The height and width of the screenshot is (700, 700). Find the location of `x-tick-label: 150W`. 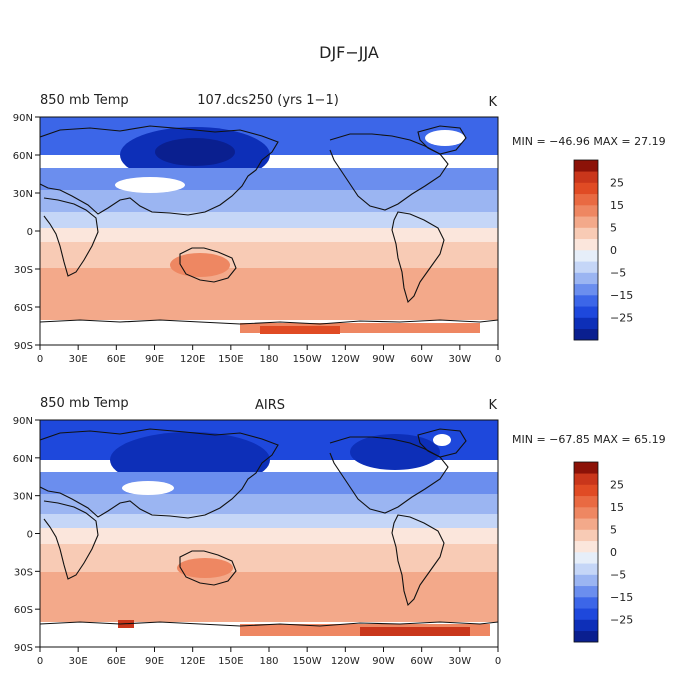

x-tick-label: 150W is located at coordinates (307, 661).